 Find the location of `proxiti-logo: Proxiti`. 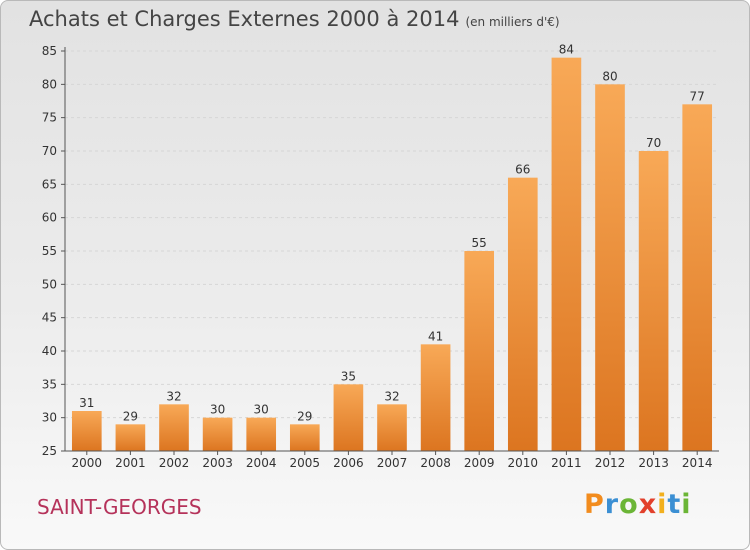

proxiti-logo: Proxiti is located at coordinates (638, 504).